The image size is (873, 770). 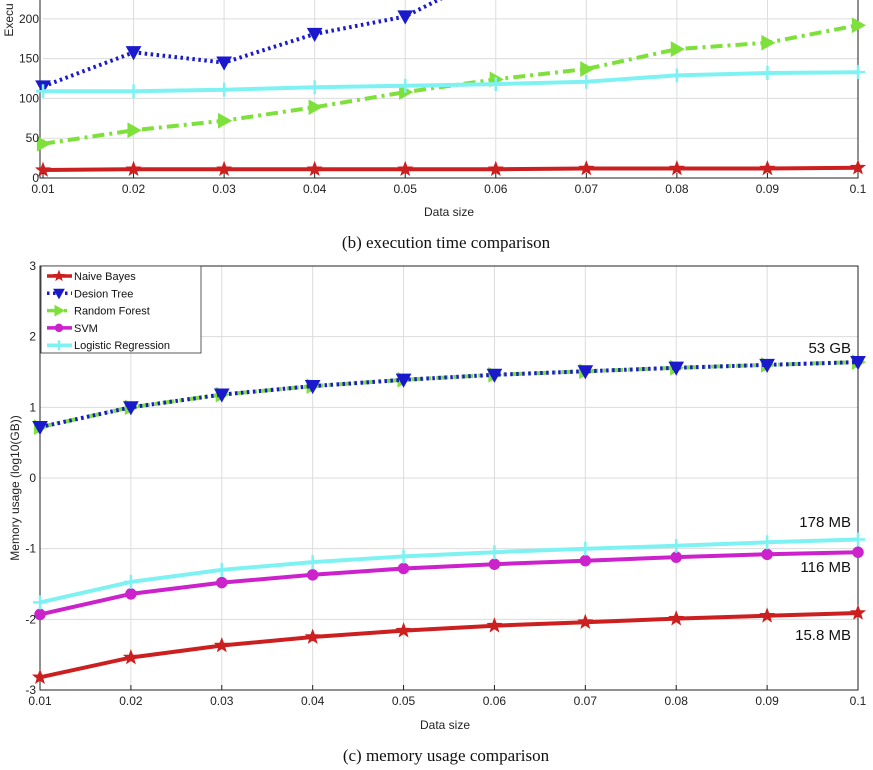 I want to click on annotation-svm: 116 MB, so click(x=825, y=567).